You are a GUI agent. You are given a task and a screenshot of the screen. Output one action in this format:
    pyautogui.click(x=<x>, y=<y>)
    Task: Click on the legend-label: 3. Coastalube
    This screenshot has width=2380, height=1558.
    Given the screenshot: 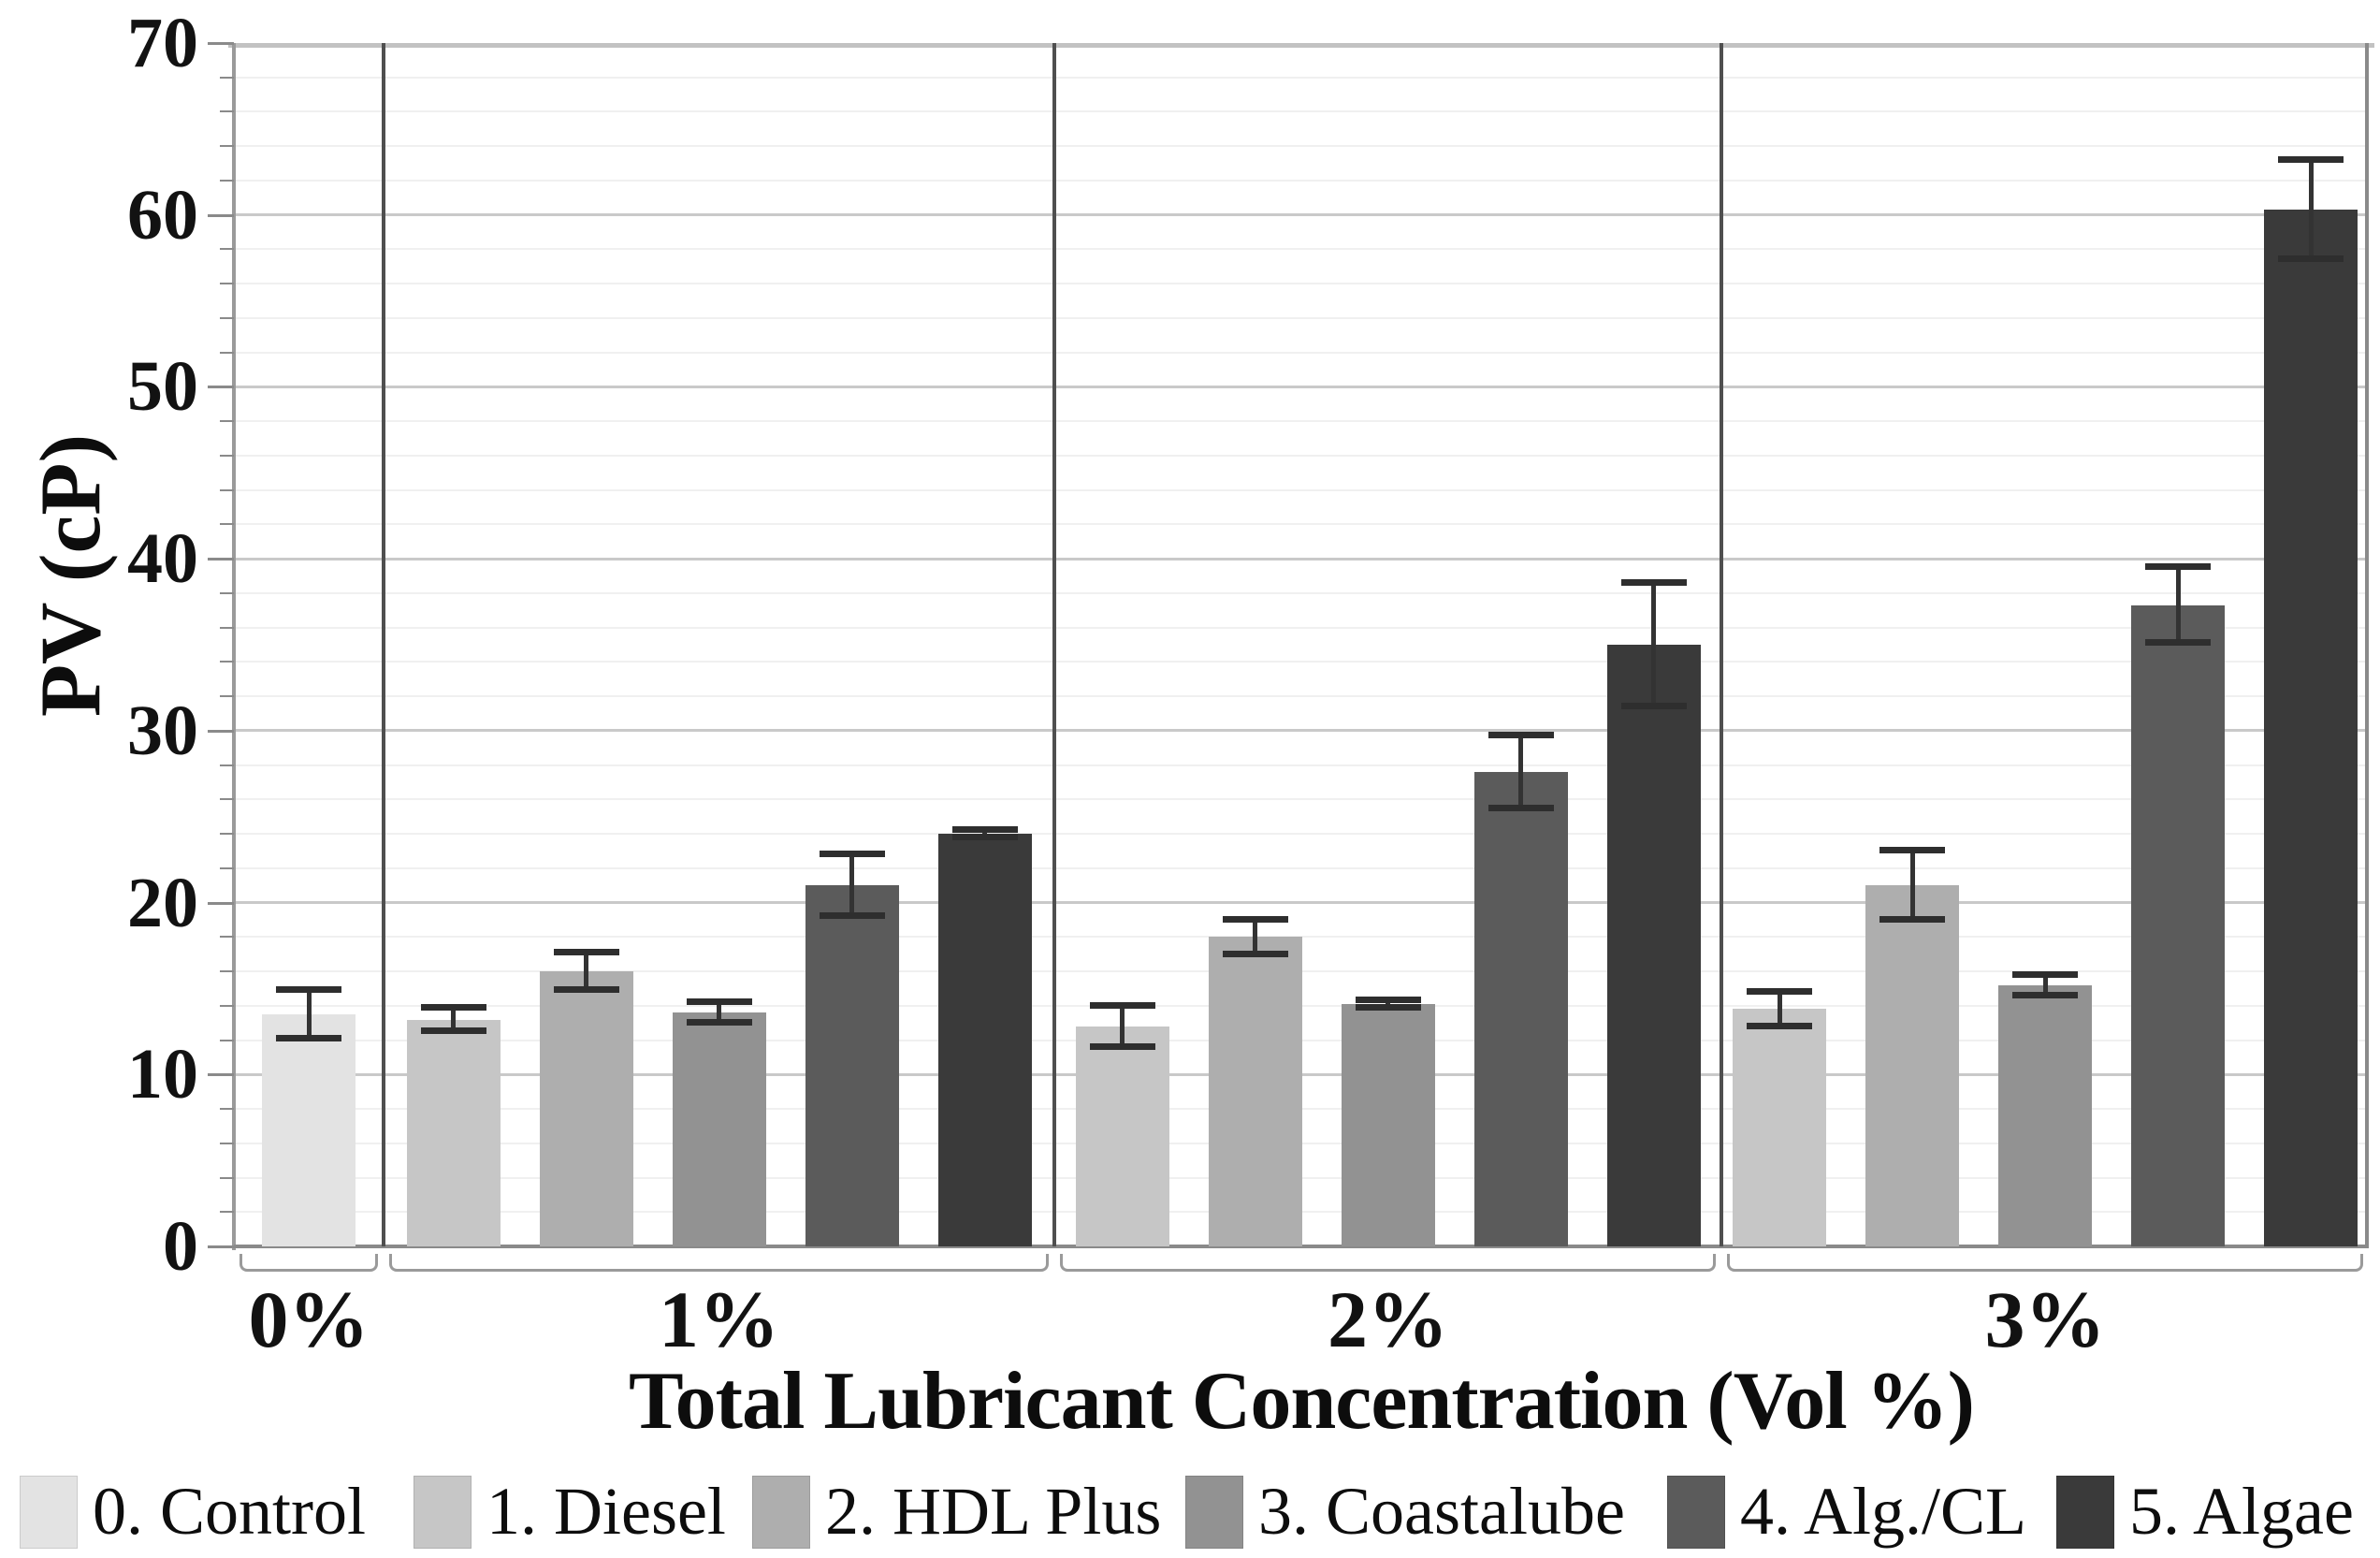 What is the action you would take?
    pyautogui.click(x=1441, y=1512)
    